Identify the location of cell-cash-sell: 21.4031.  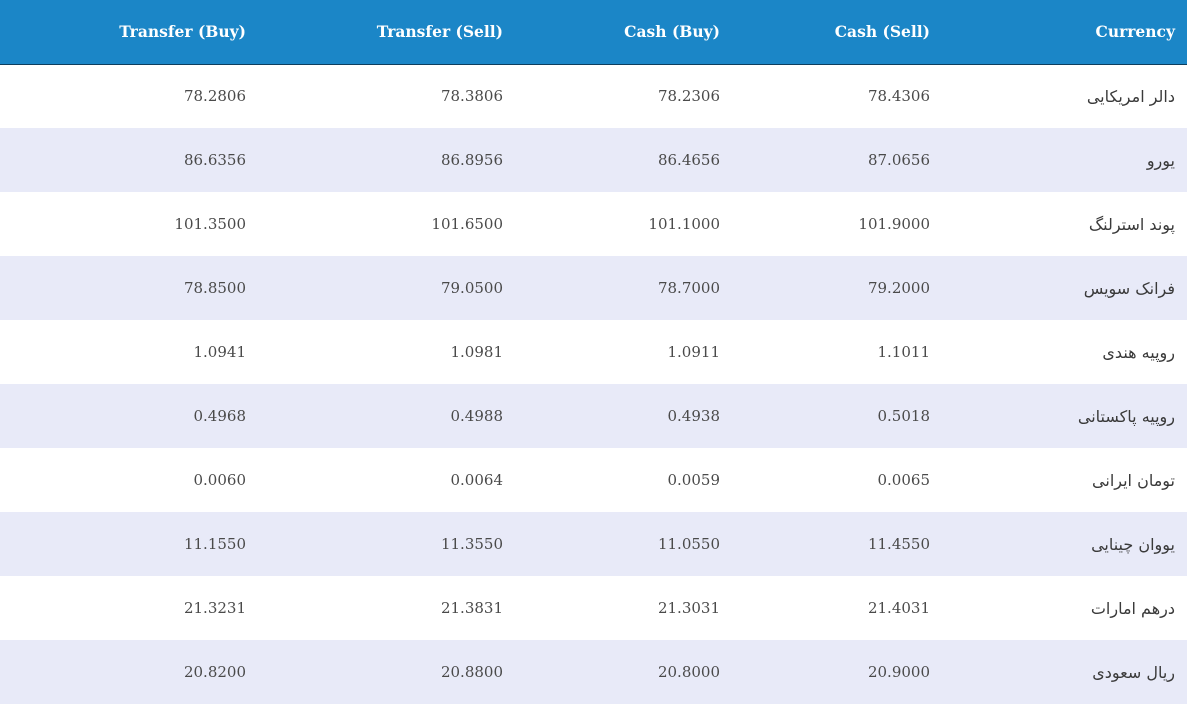
(898, 608).